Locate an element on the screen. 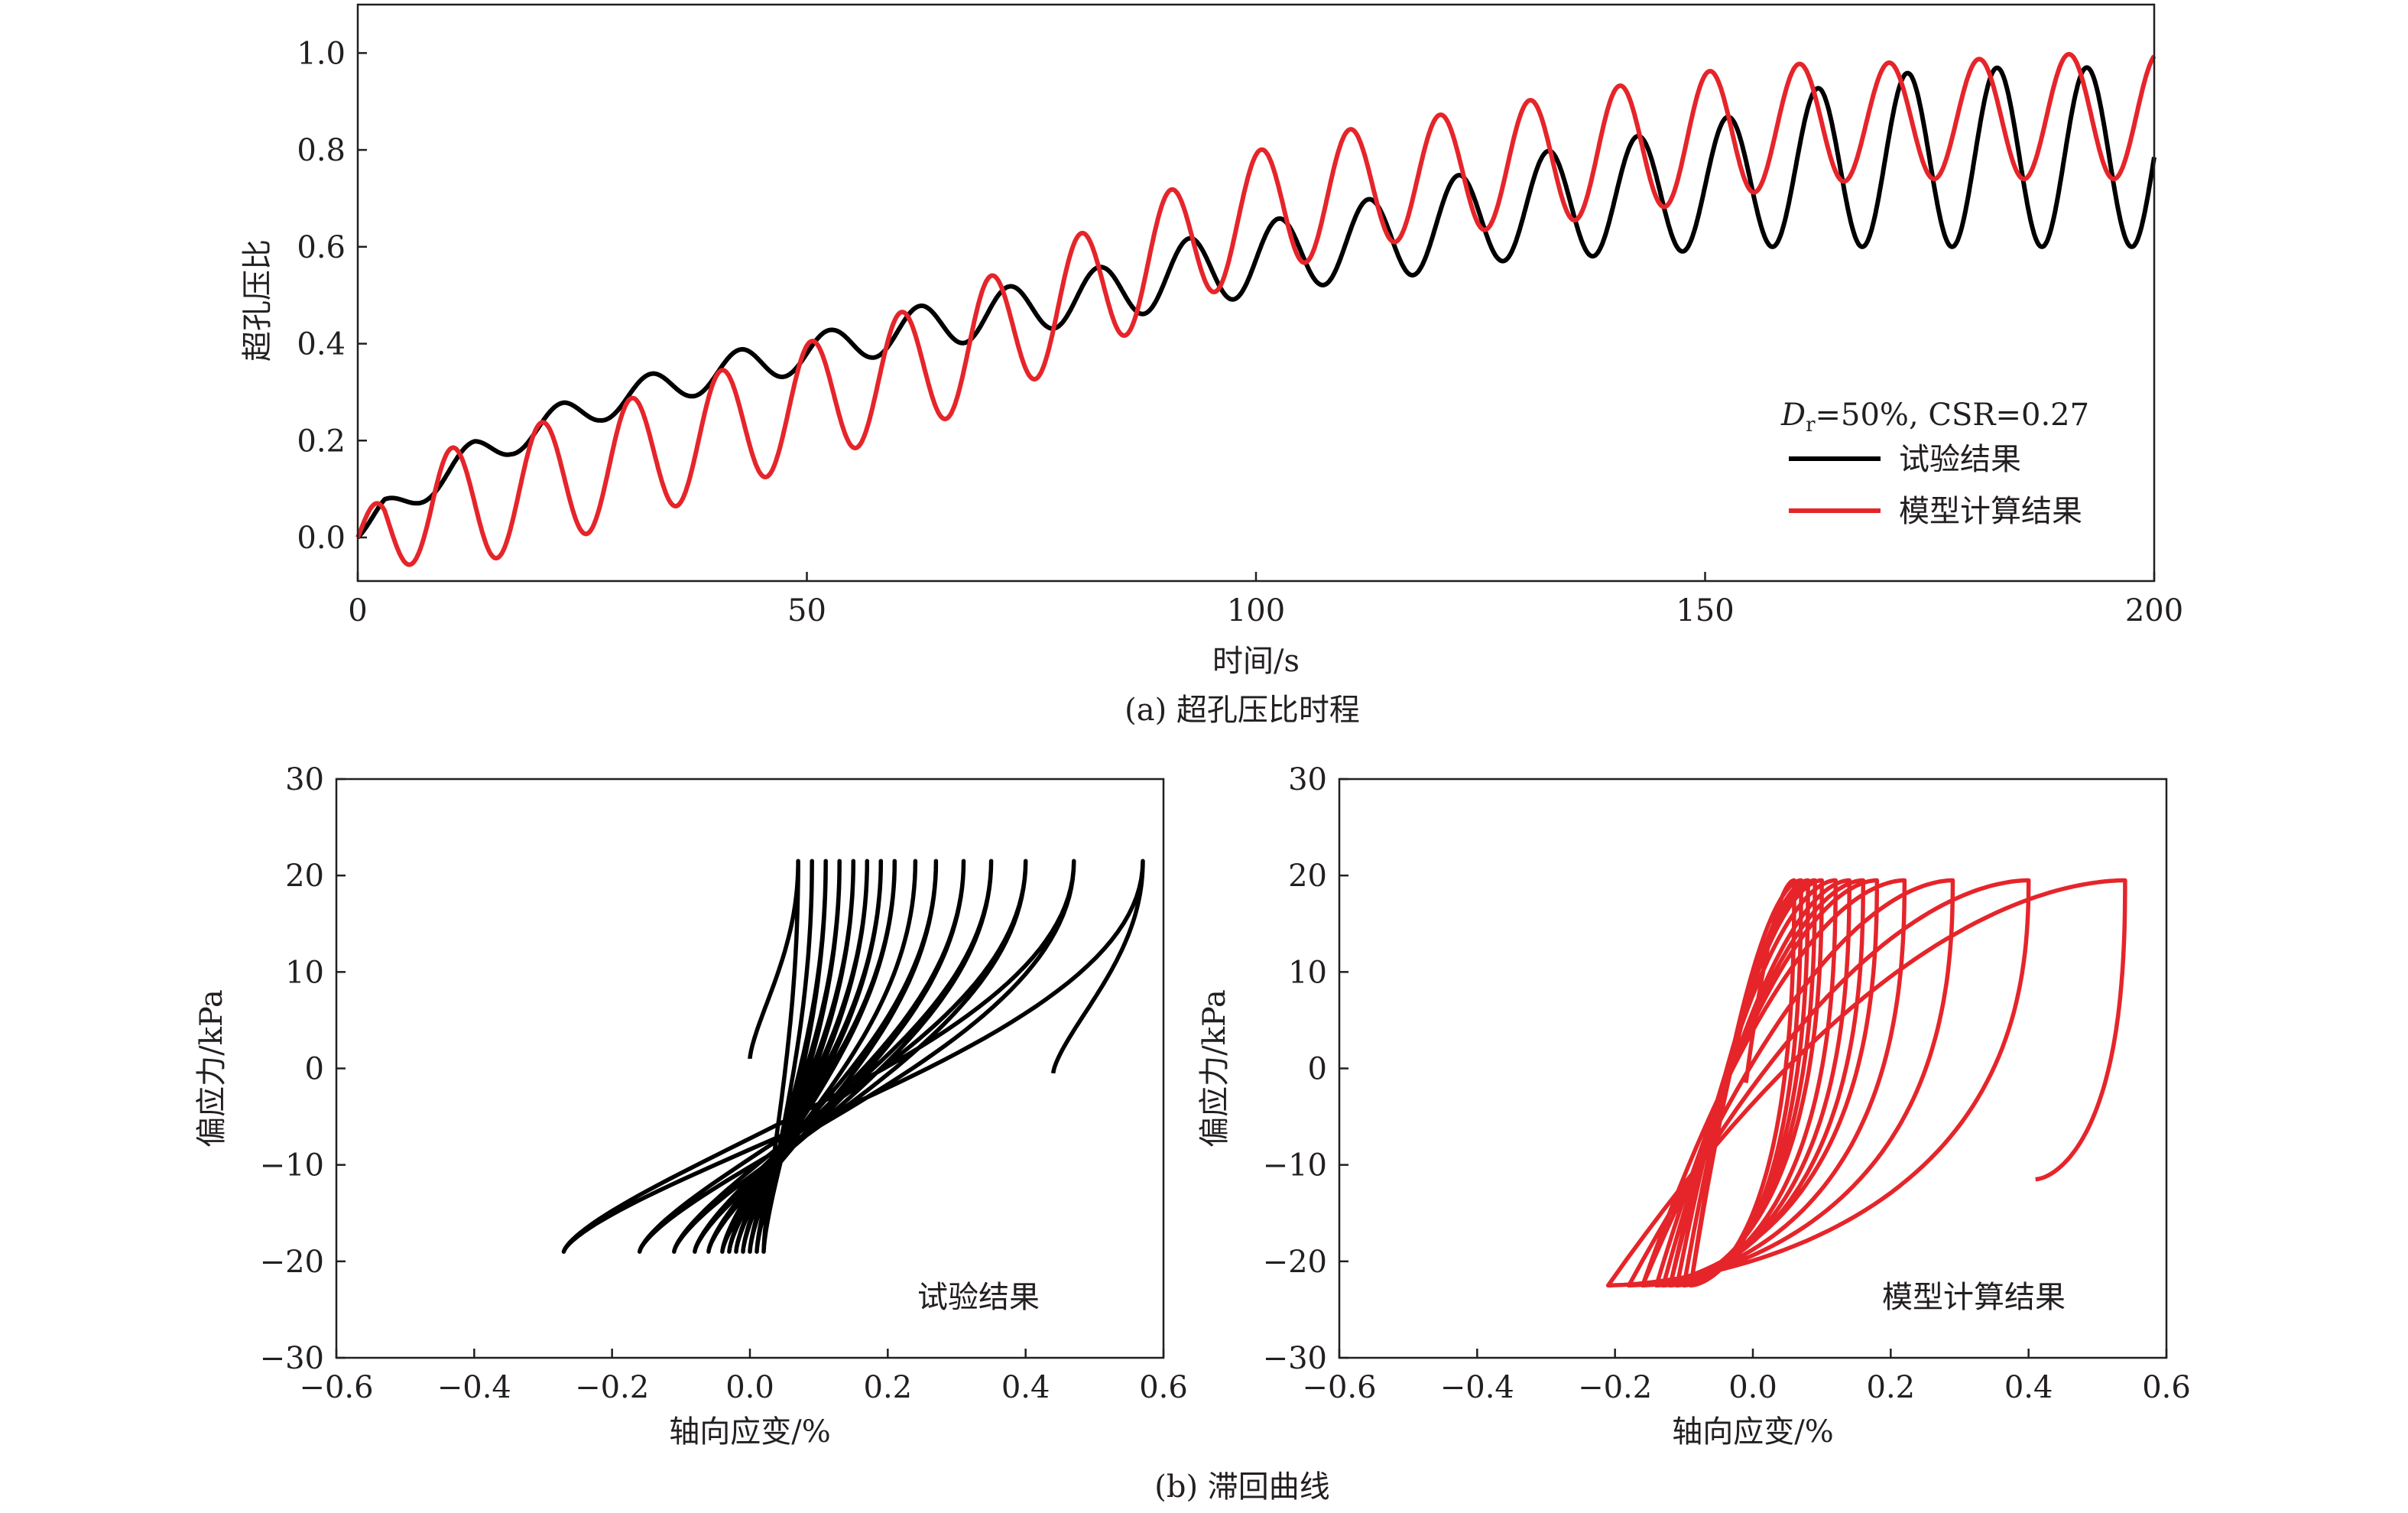  caption-b: (b) 滞回曲线 is located at coordinates (1242, 1487).